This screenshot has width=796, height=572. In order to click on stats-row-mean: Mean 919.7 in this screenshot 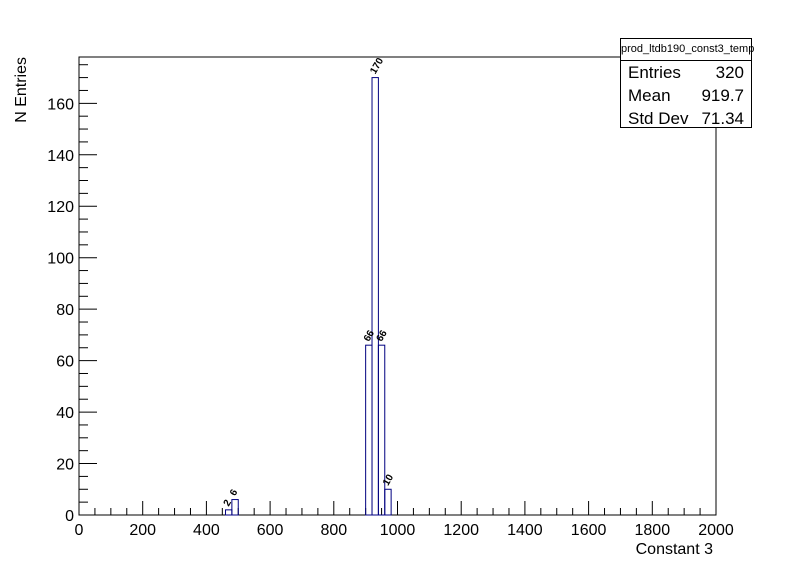, I will do `click(686, 95)`.